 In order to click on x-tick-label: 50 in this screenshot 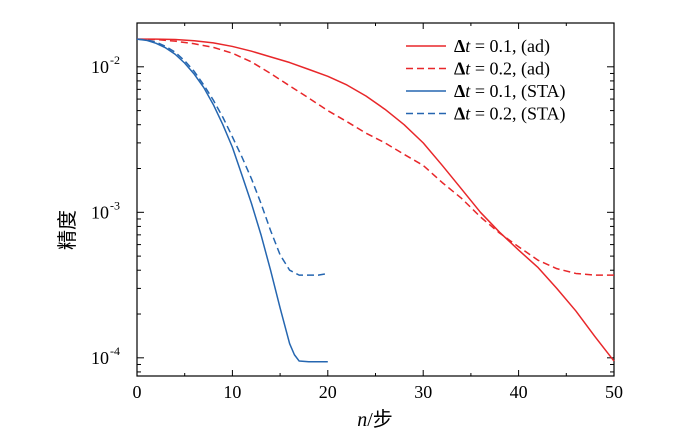, I will do `click(614, 392)`.